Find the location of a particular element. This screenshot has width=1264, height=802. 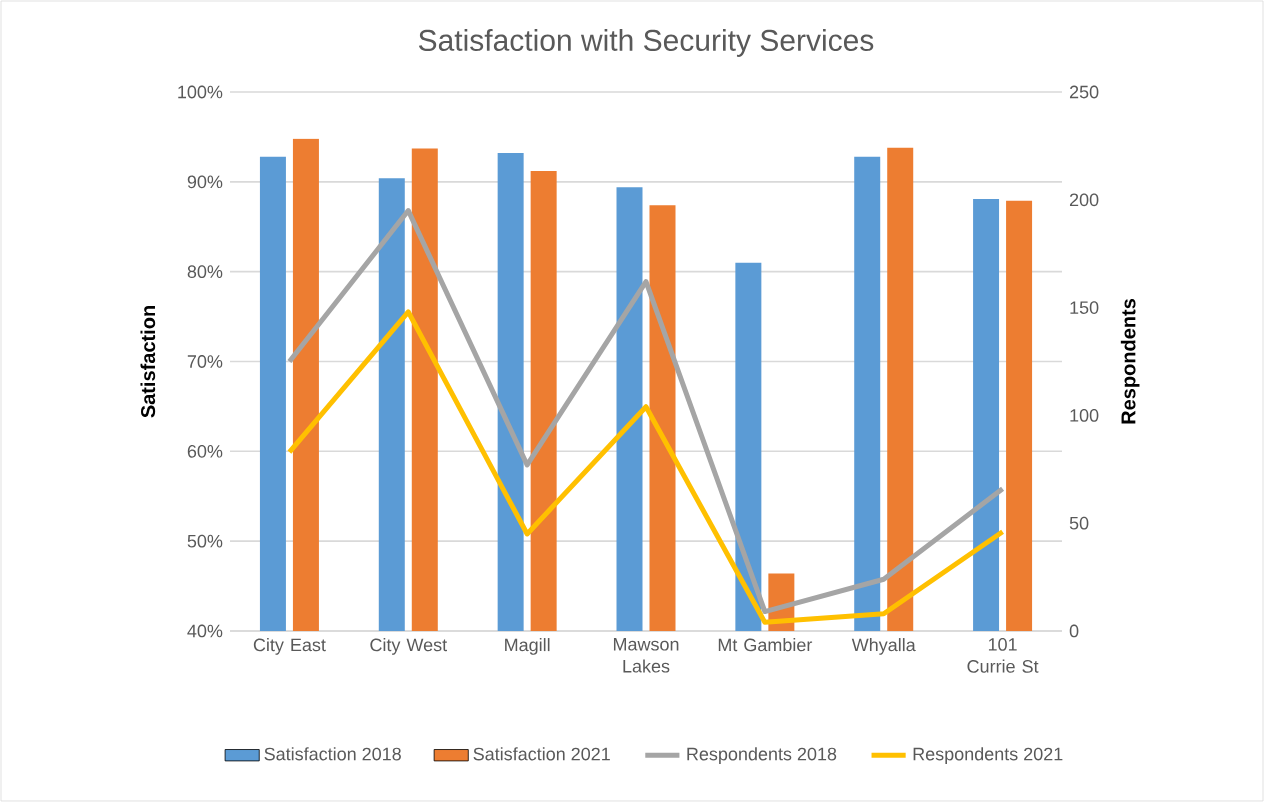

y-tick-label: 80% is located at coordinates (205, 272).